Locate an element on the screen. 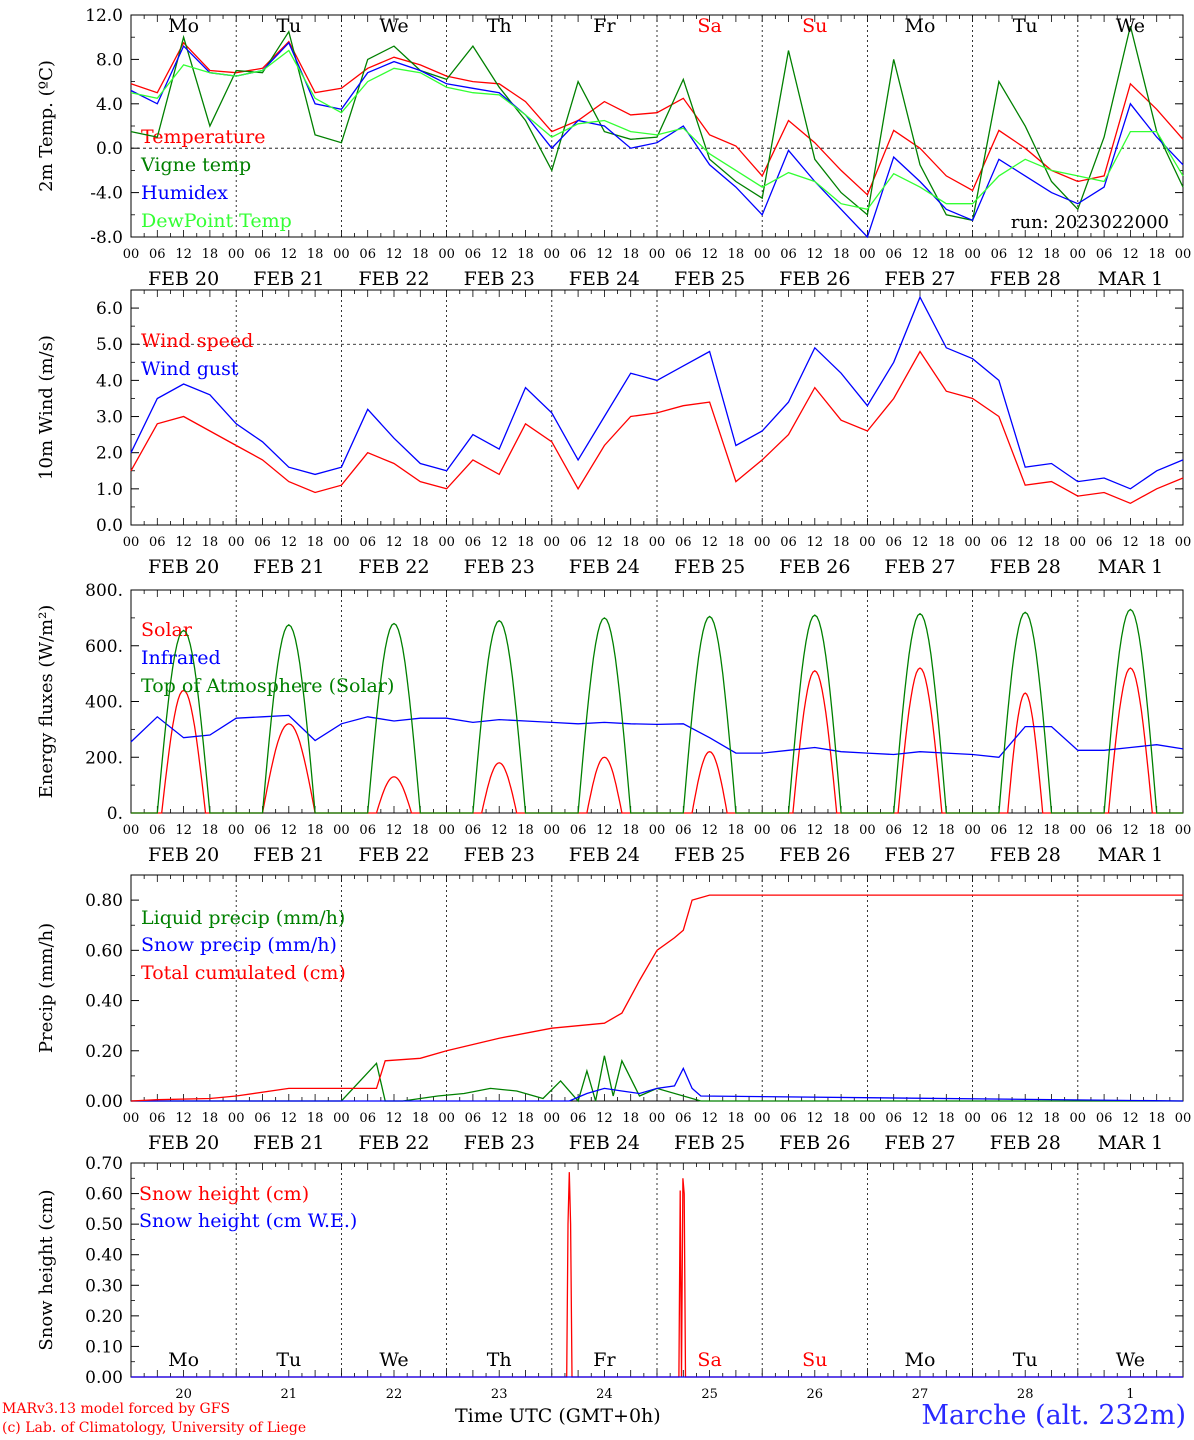 The image size is (1194, 1440). legend-entry: Temperature is located at coordinates (203, 137).